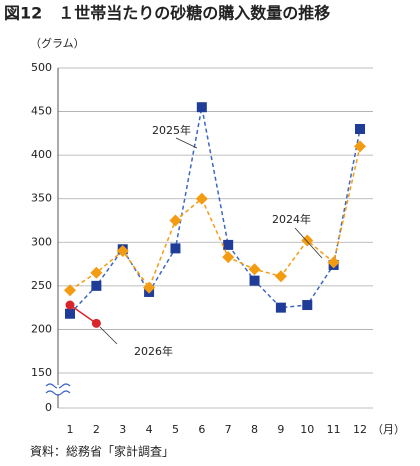 The image size is (420, 466). Describe the element at coordinates (360, 429) in the screenshot. I see `x-tick-label: 12` at that location.